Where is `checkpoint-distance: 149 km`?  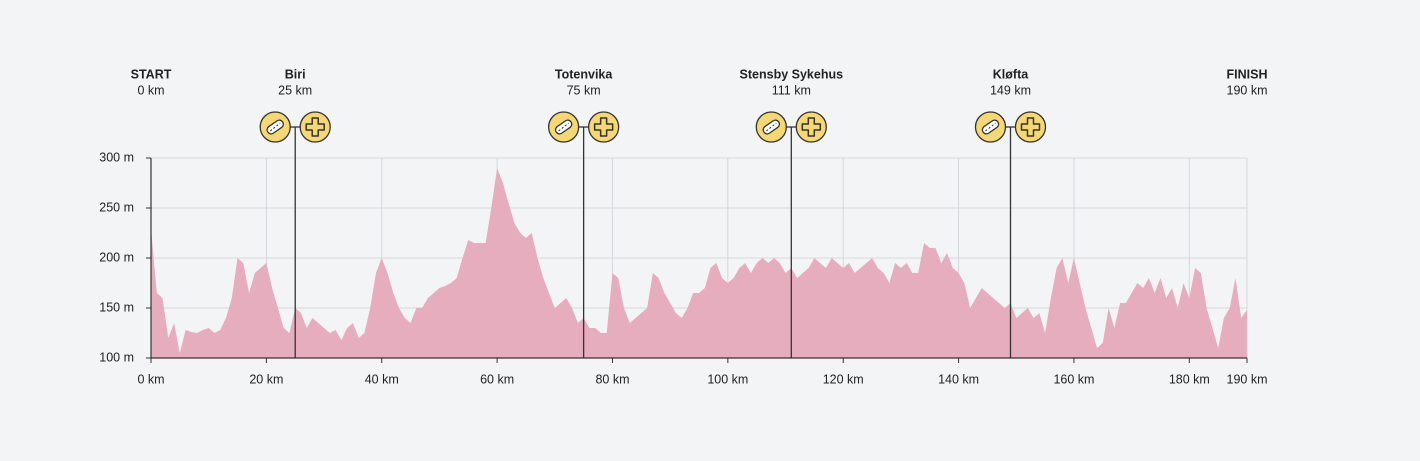 checkpoint-distance: 149 km is located at coordinates (1010, 90).